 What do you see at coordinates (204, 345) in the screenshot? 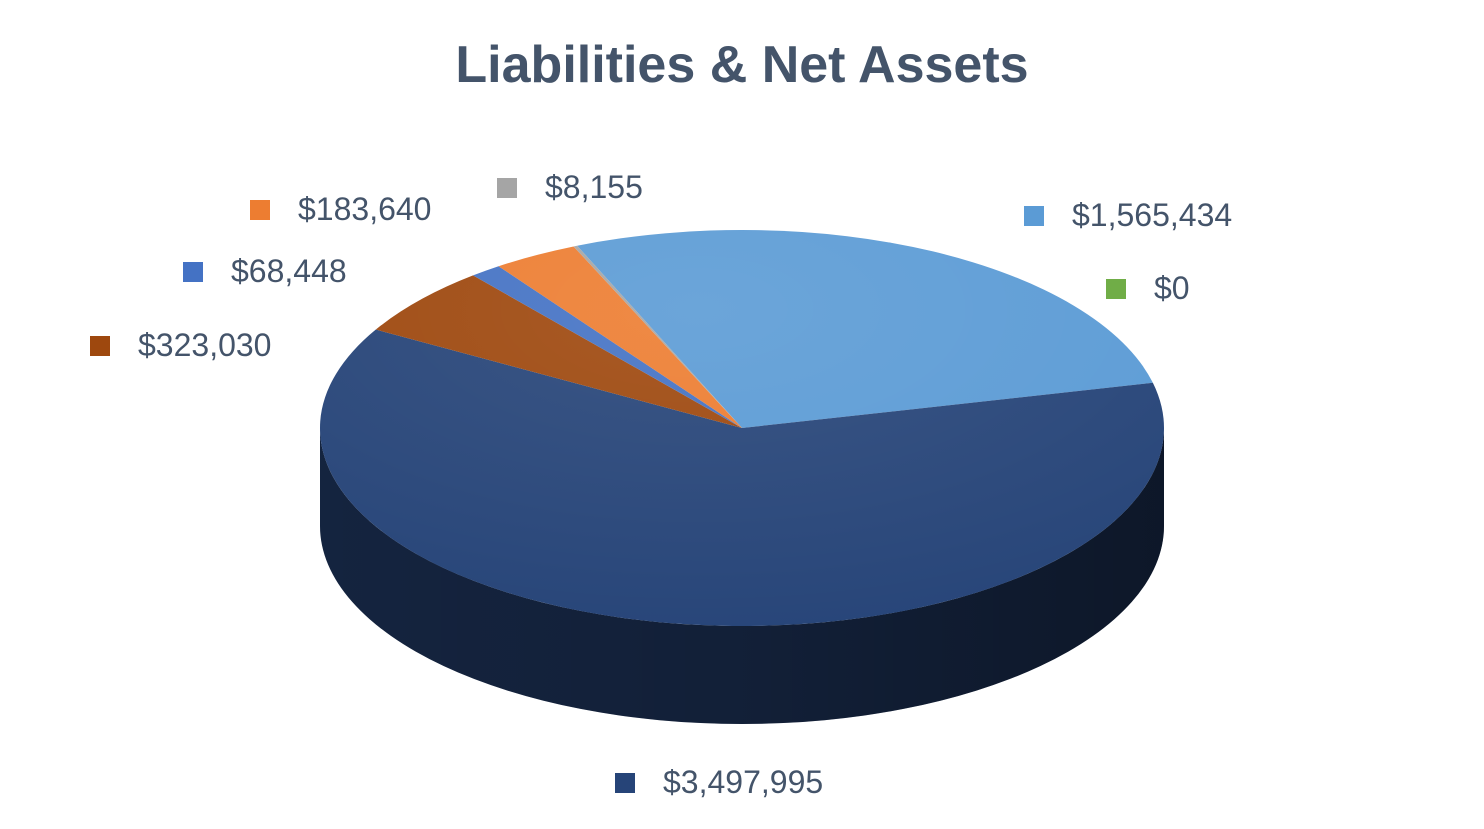
I see `data-label-3: $323,030` at bounding box center [204, 345].